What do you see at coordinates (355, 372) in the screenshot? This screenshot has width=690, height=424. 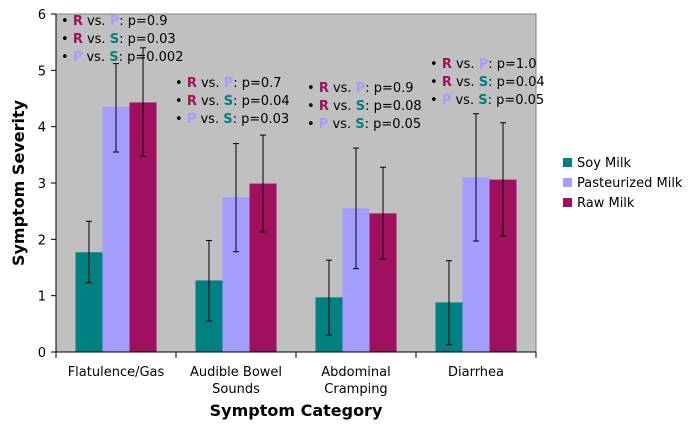 I see `x-category-label: Abdominal` at bounding box center [355, 372].